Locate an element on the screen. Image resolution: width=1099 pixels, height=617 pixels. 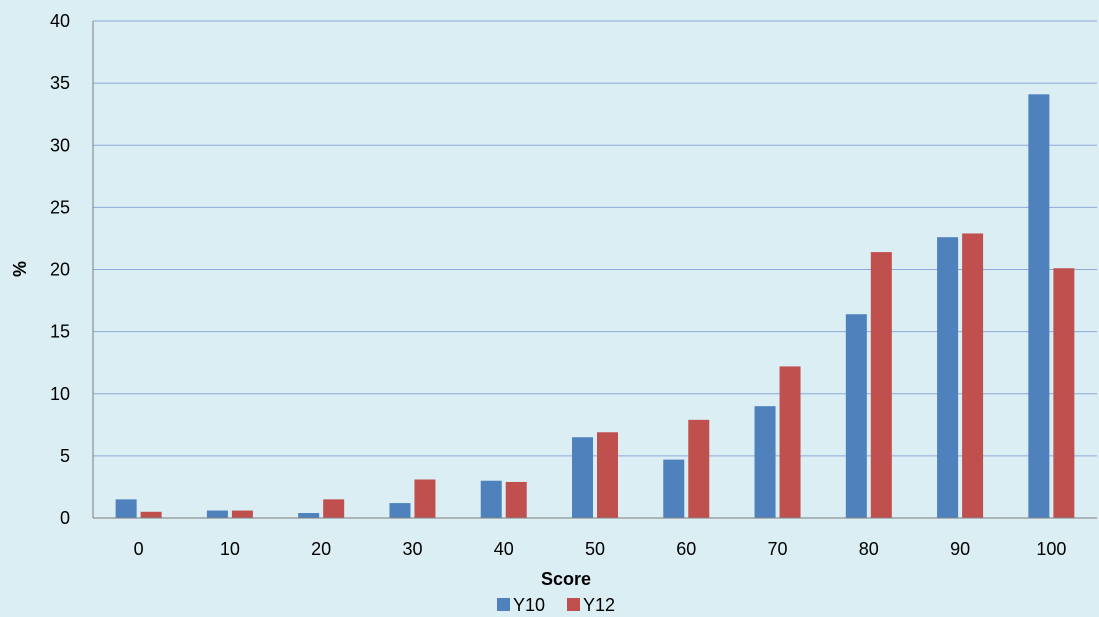
x-tick-labels: 0 10 20 30 40 50 60 70 80 90 100 is located at coordinates (600, 549).